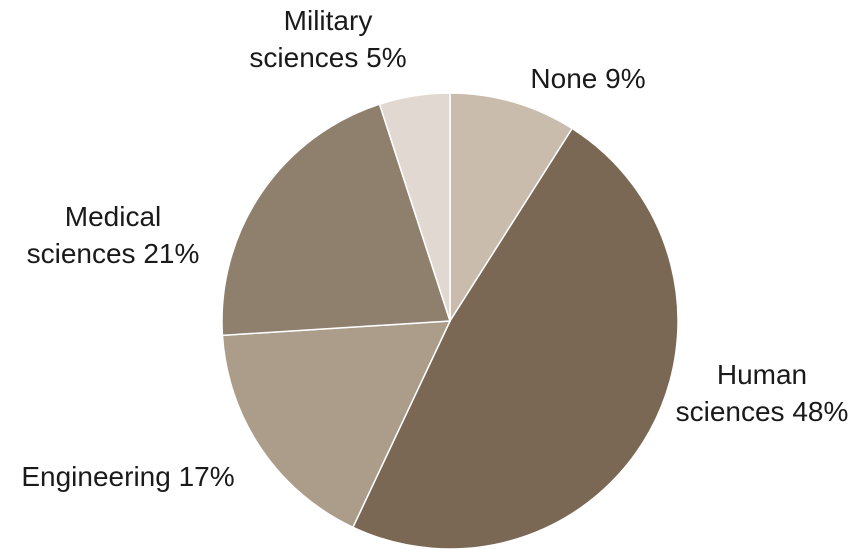  I want to click on slice-label-2: Engineering 17%, so click(127, 476).